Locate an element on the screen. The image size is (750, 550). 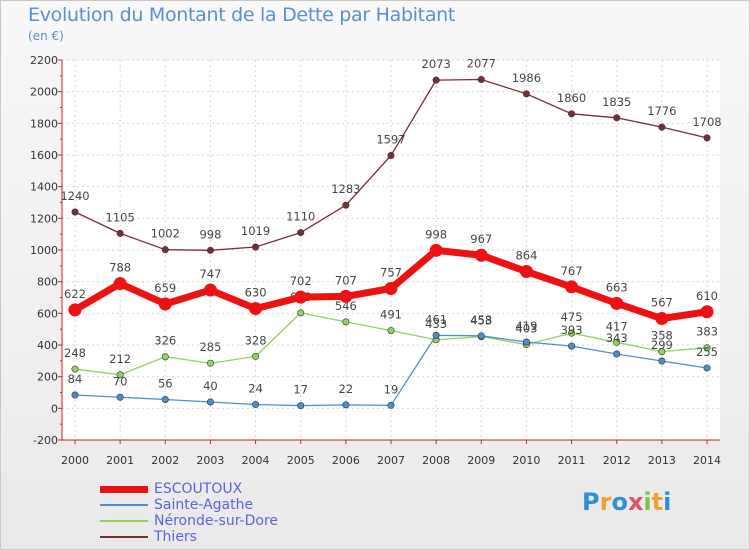
data-label: 998 is located at coordinates (210, 234).